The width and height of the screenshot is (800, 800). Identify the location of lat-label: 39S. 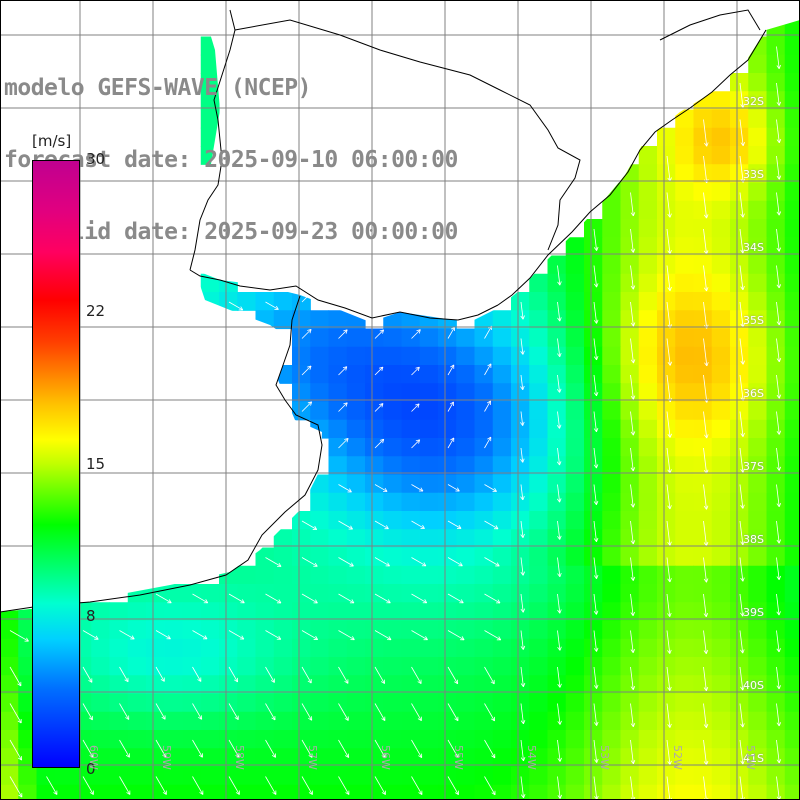
(753, 612).